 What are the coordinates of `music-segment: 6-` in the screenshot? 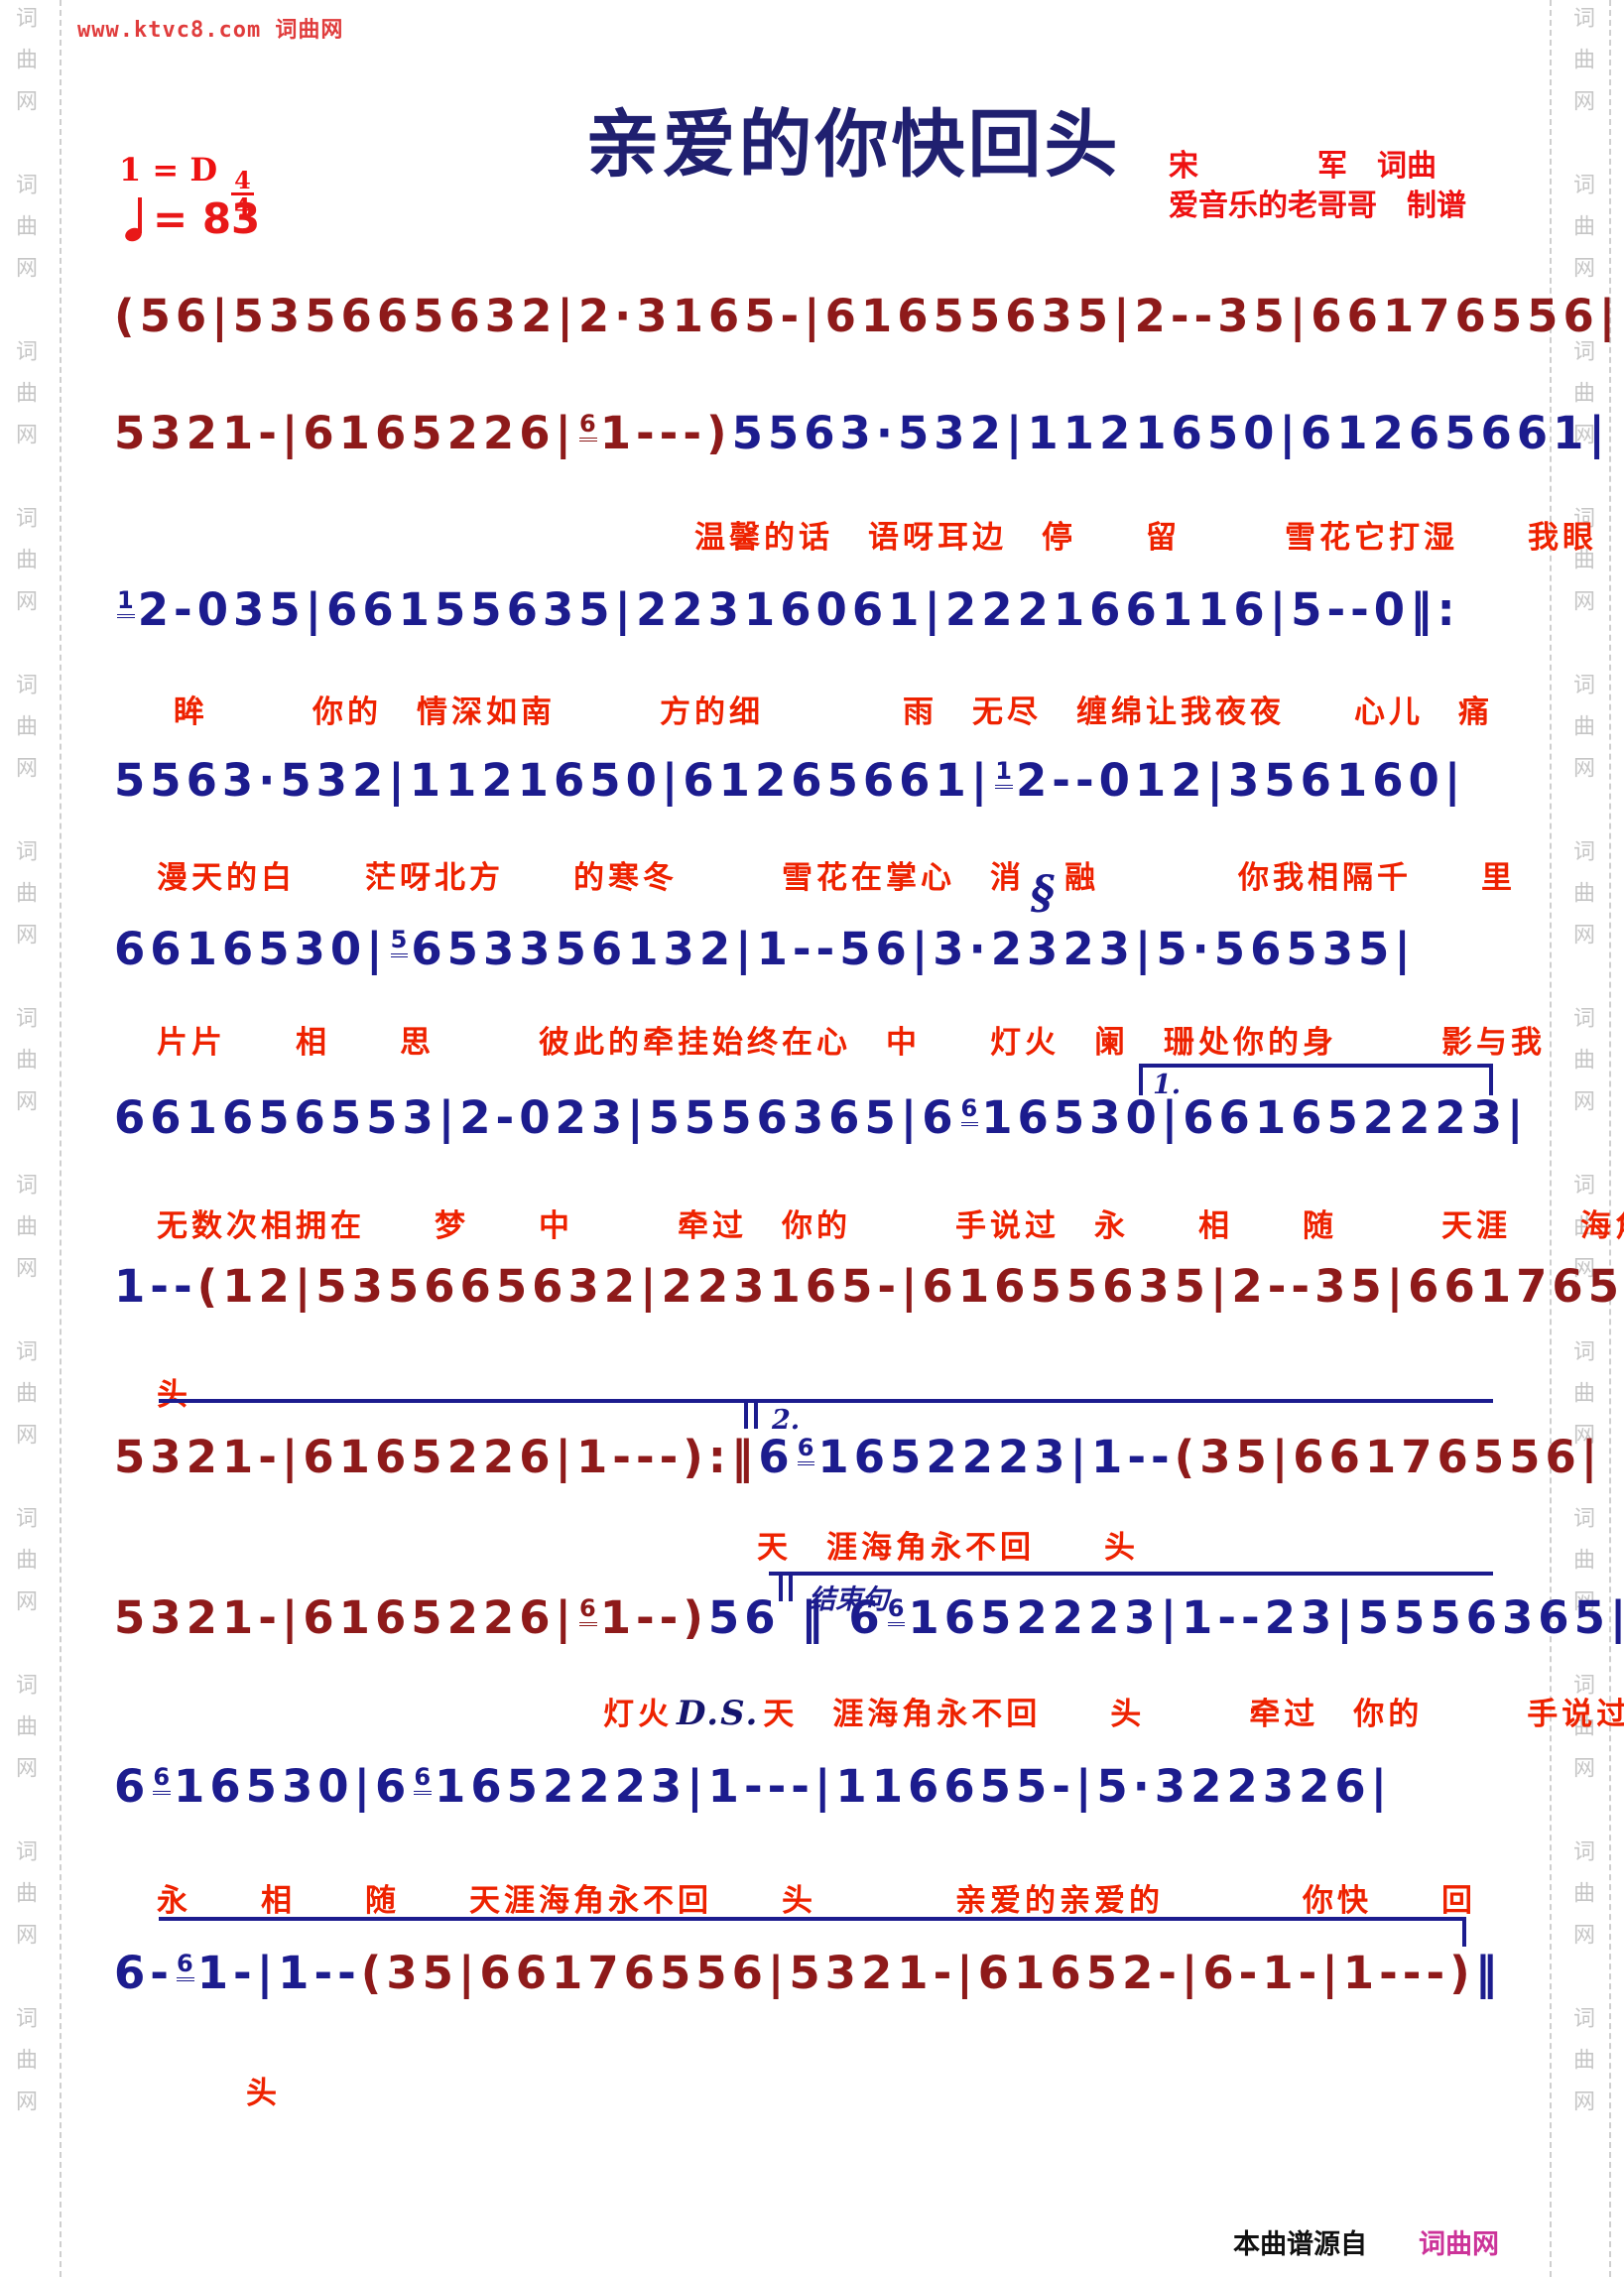 It's located at (144, 1973).